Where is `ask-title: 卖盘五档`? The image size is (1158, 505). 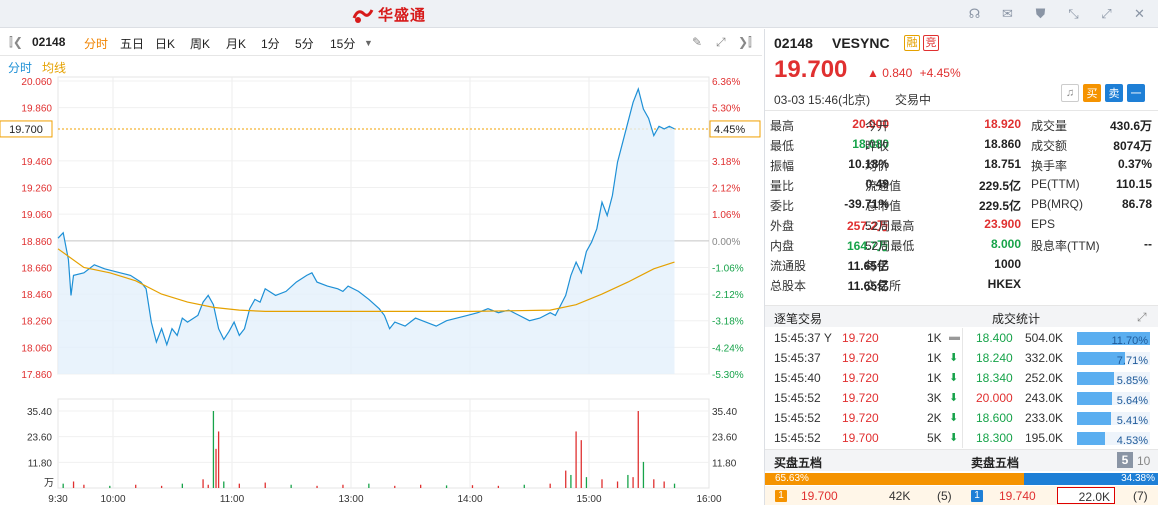
ask-title: 卖盘五档 is located at coordinates (995, 463).